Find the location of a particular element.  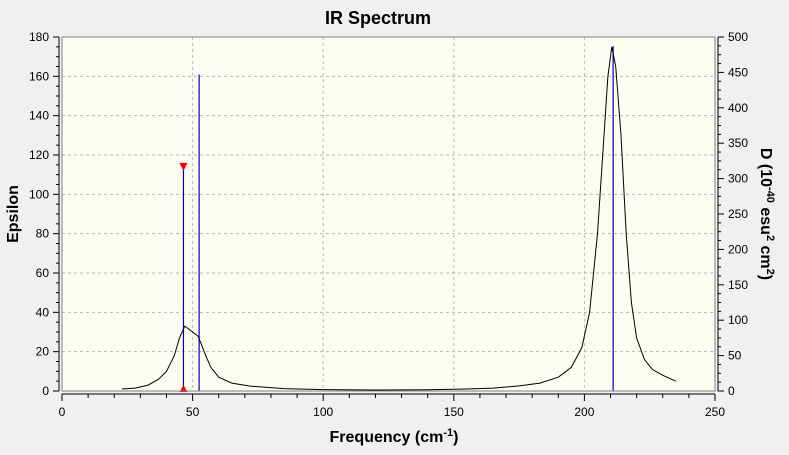

y2-tick-label: 450 is located at coordinates (738, 72).